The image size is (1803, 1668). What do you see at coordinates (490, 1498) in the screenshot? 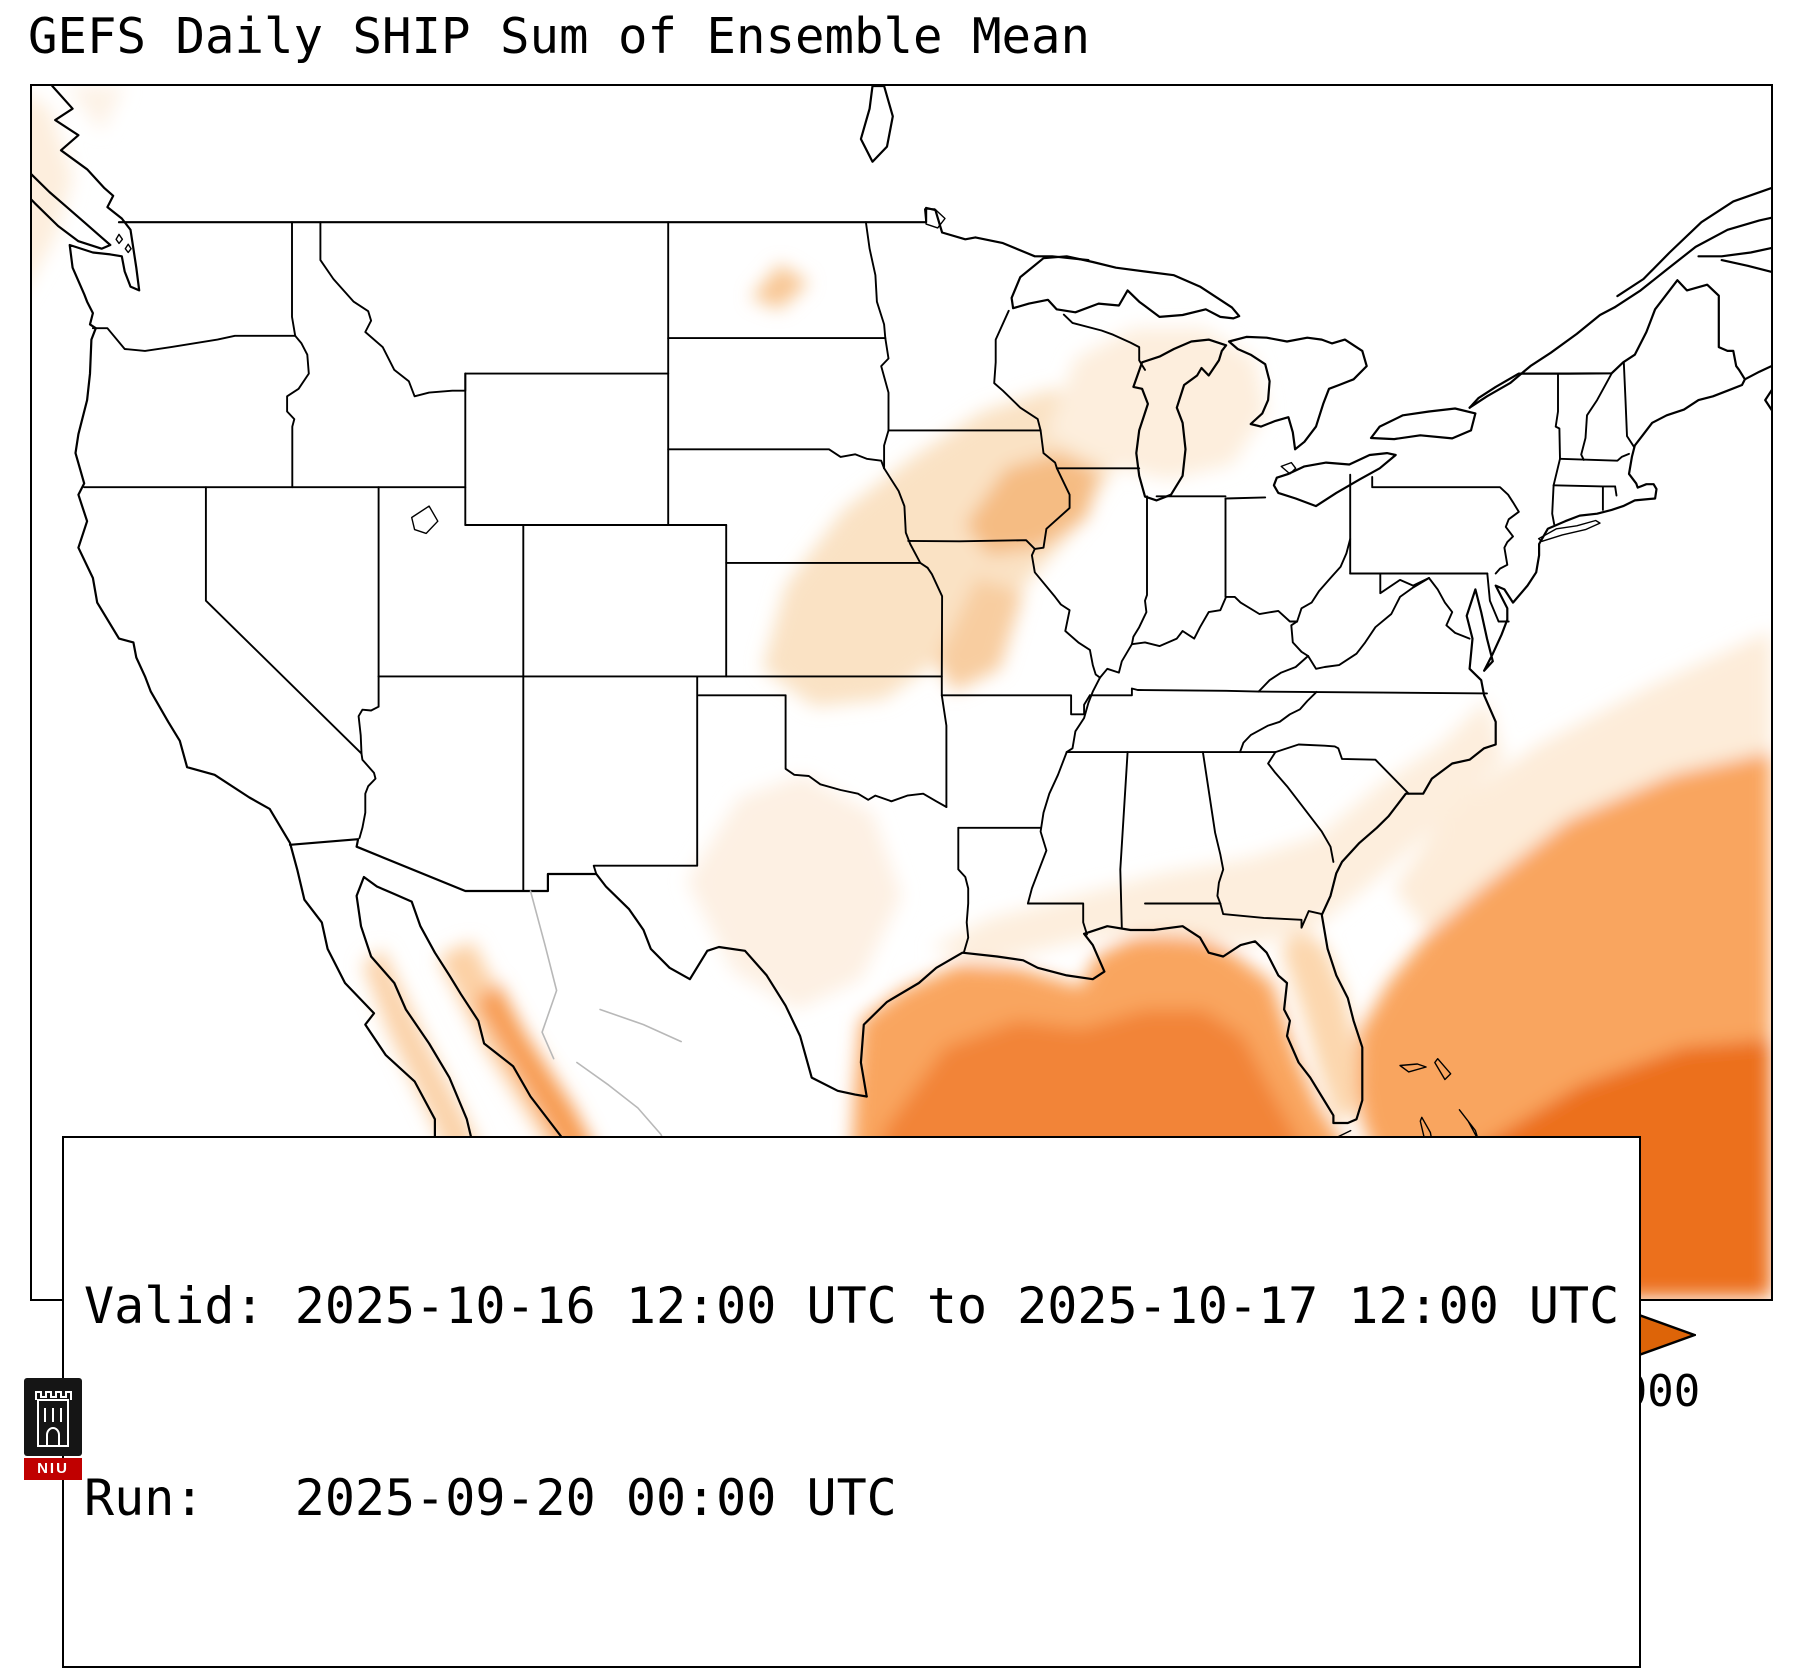
I see `run-line: Run: 2025-09-20 00:00 UTC` at bounding box center [490, 1498].